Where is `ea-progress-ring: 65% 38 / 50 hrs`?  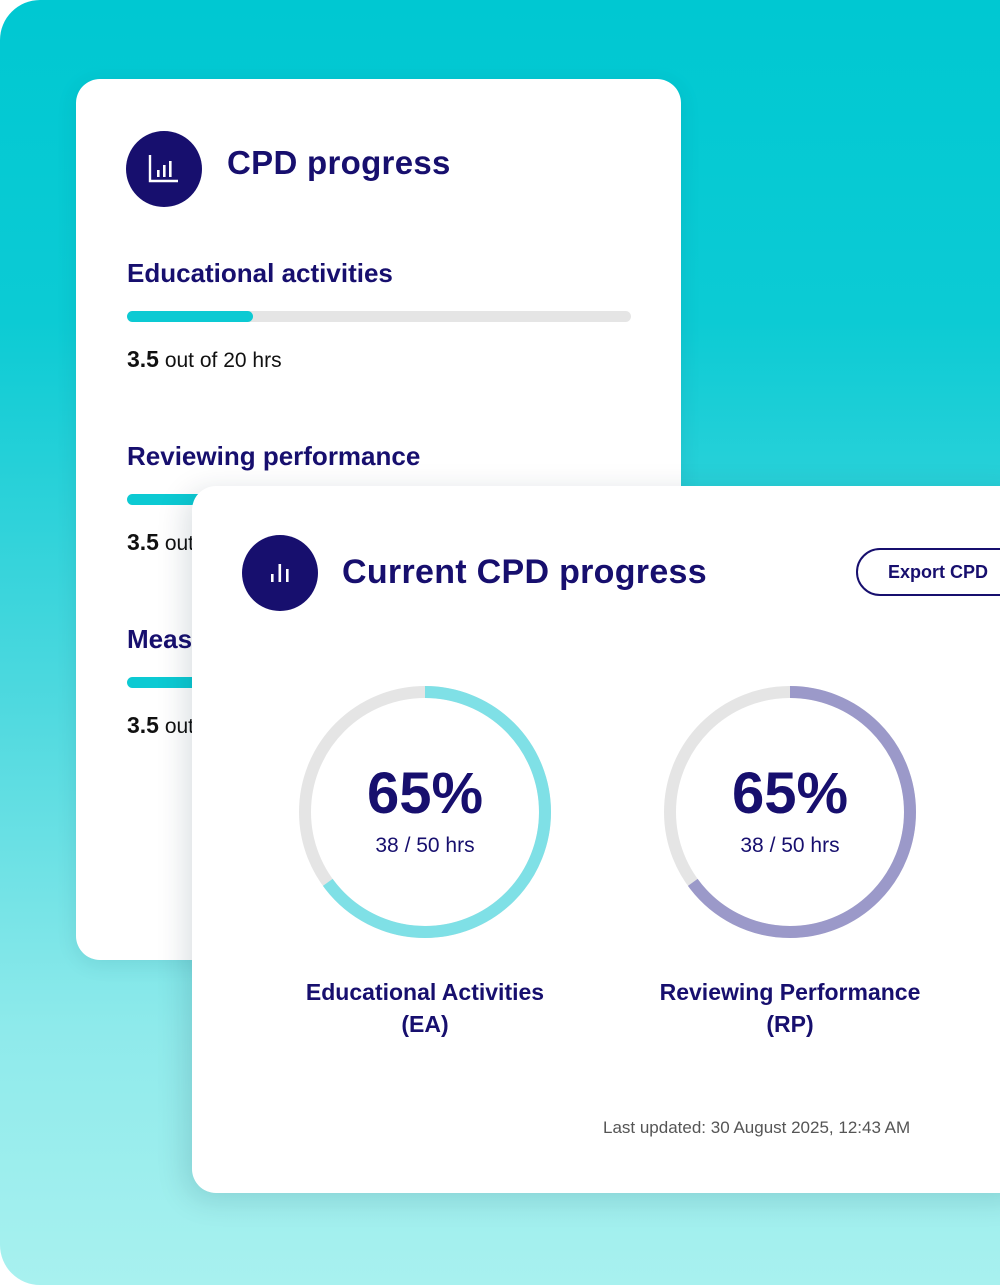
ea-progress-ring: 65% 38 / 50 hrs is located at coordinates (425, 812).